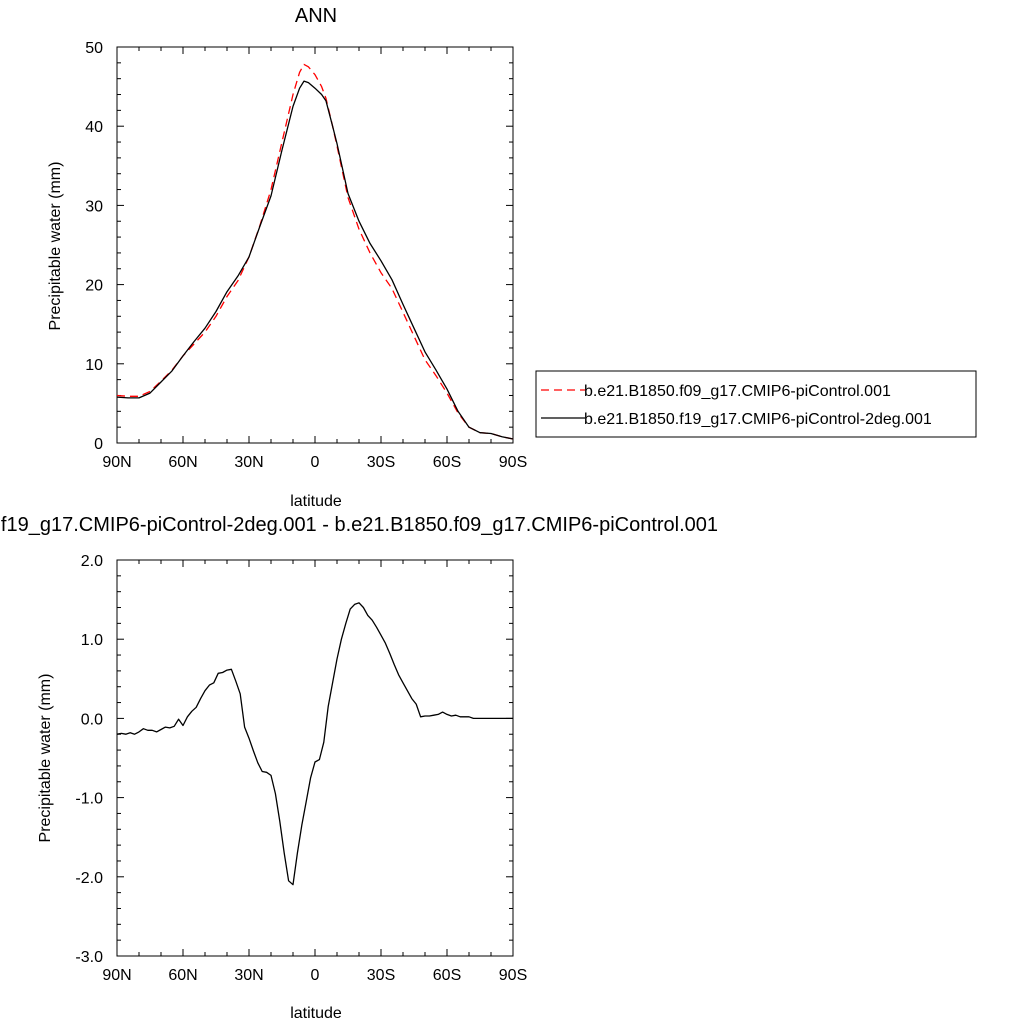 This screenshot has height=1024, width=1024. I want to click on y-tick-label: -2.0, so click(89, 878).